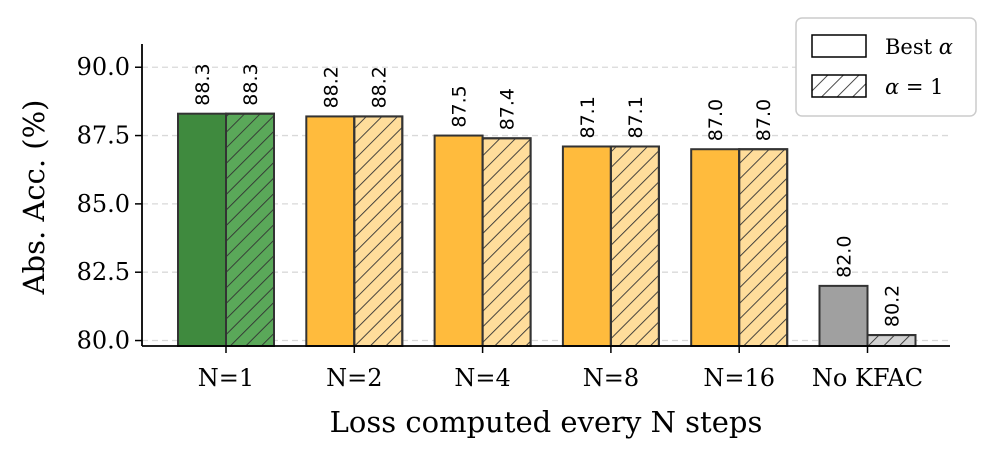  I want to click on y-tick-label: 90.0, so click(103, 67).